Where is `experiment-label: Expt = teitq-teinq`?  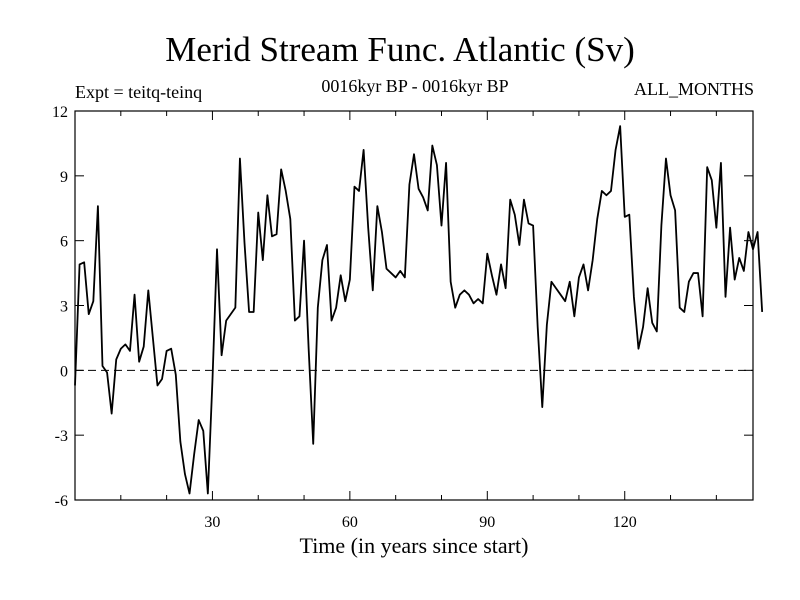
experiment-label: Expt = teitq-teinq is located at coordinates (139, 92).